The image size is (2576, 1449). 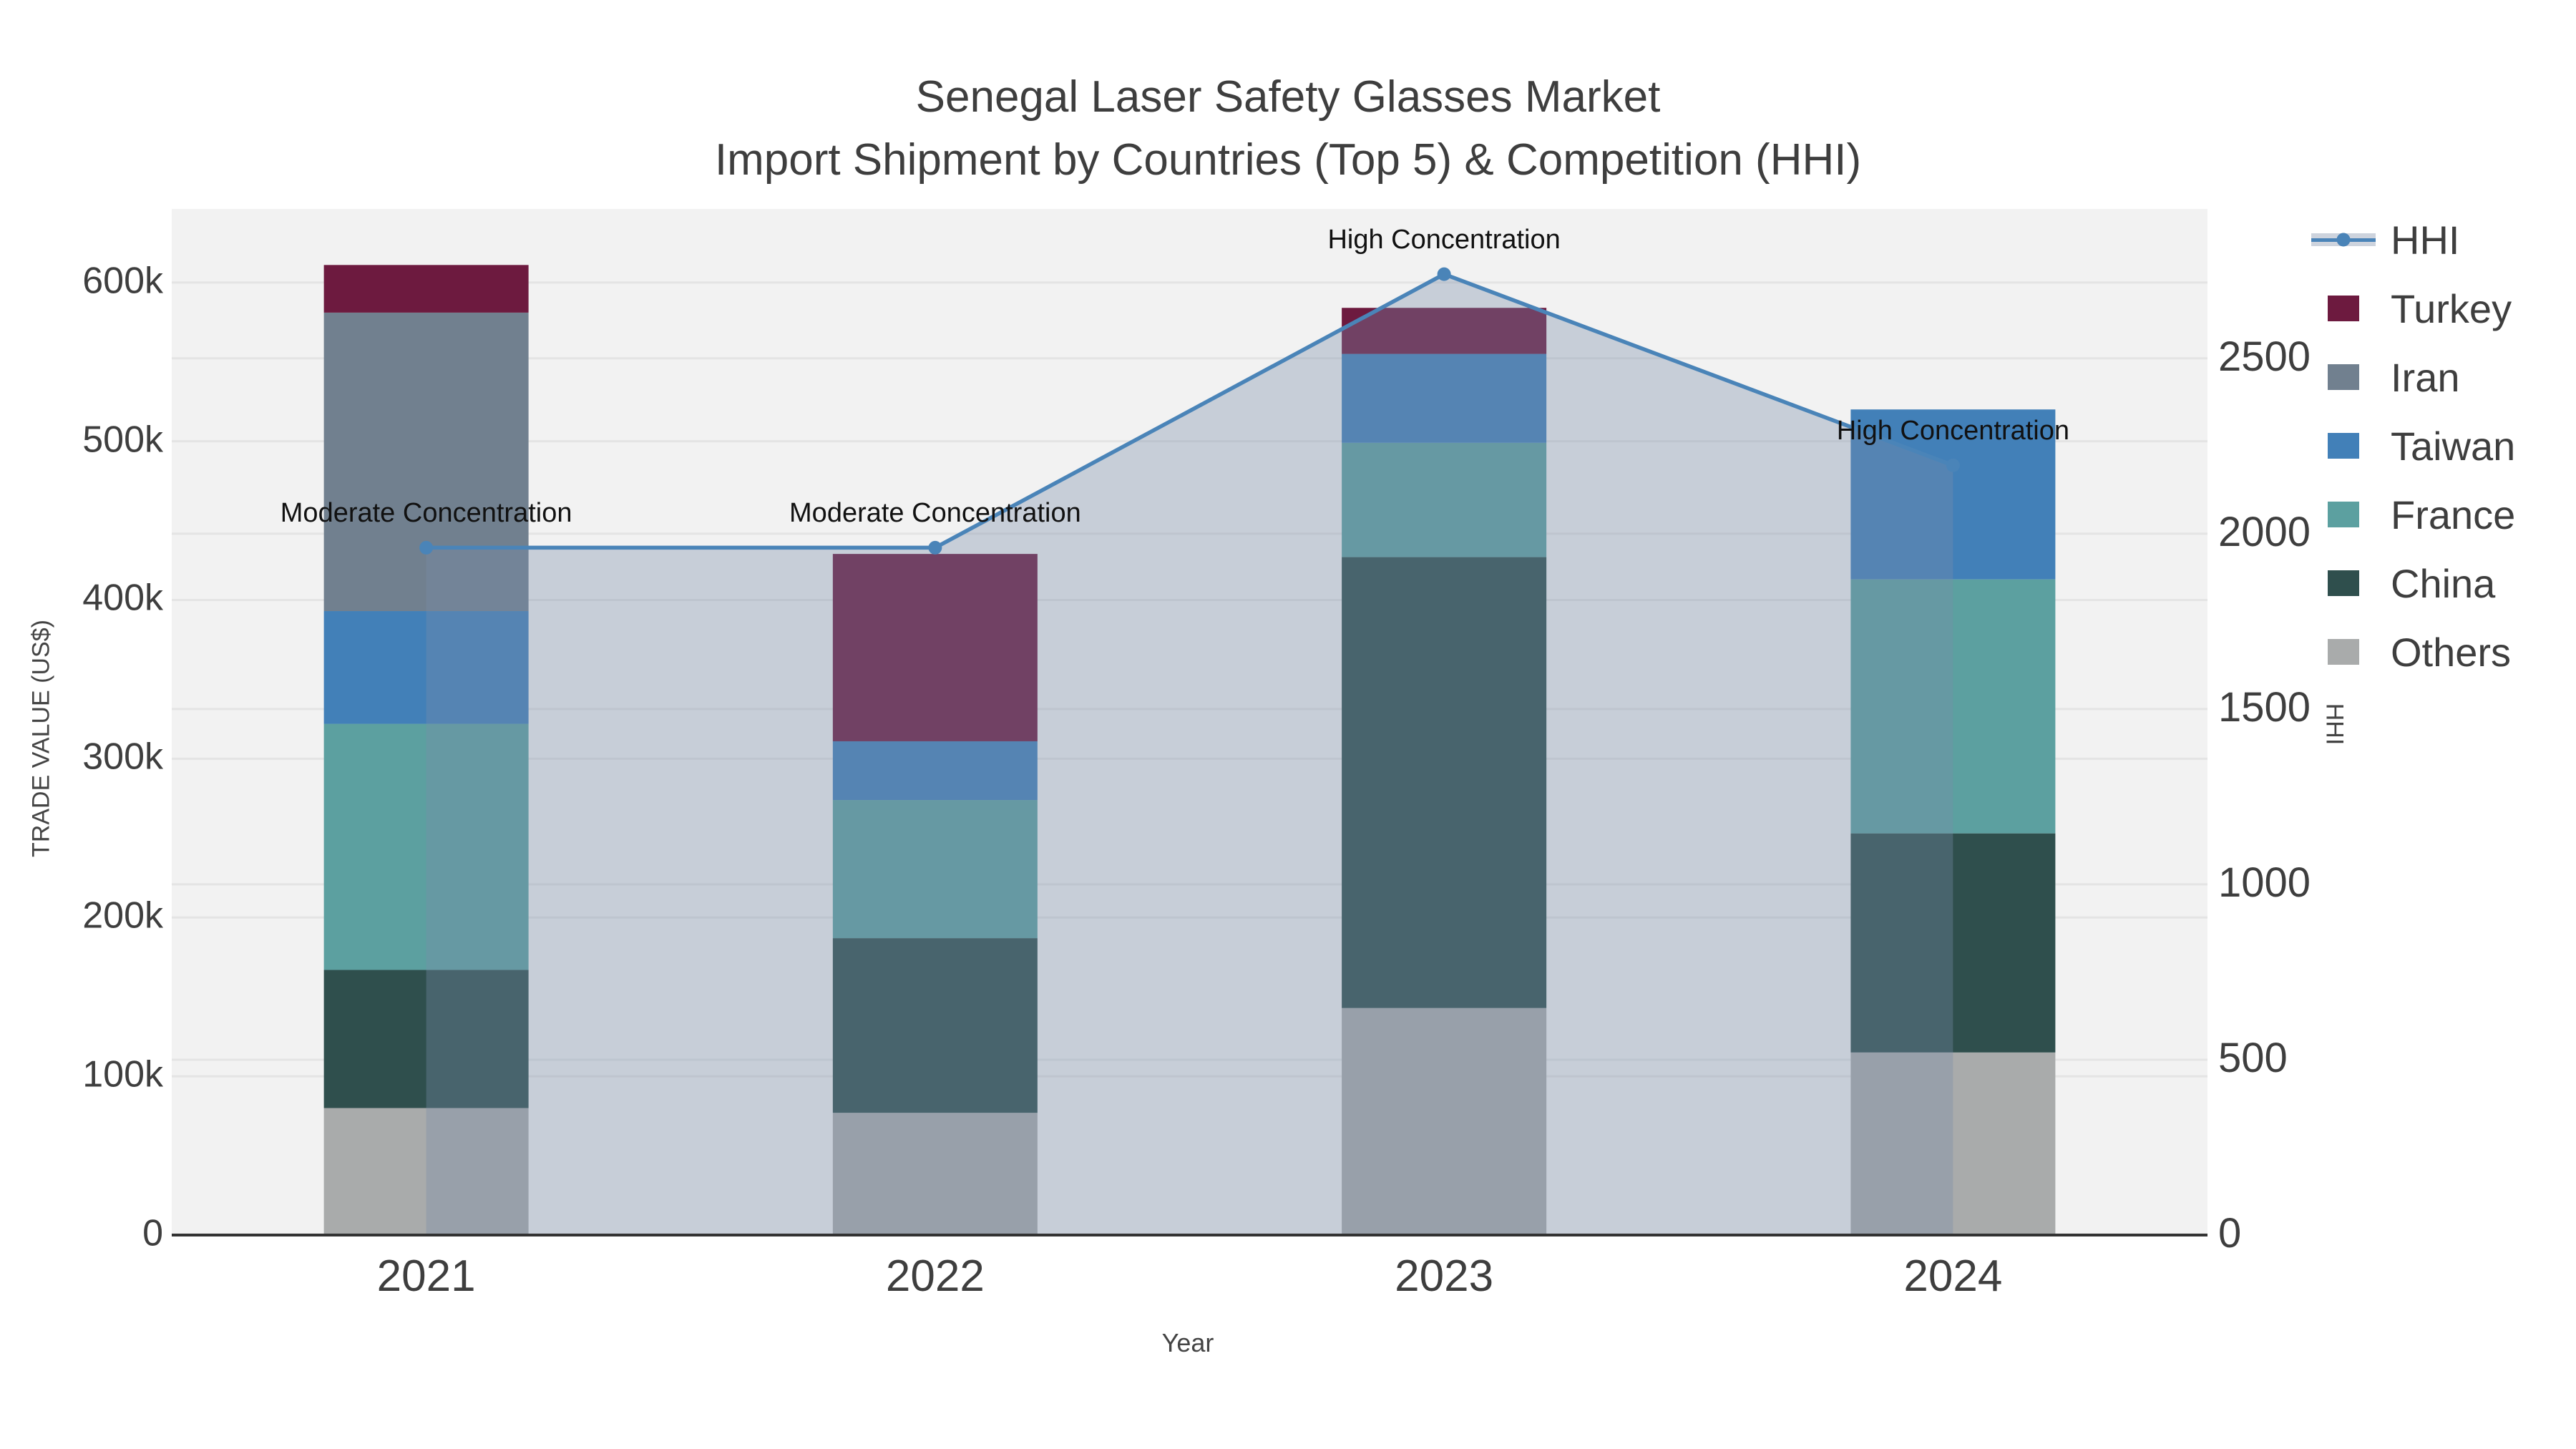 I want to click on bar-segment-taiwan-2023, so click(x=1444, y=398).